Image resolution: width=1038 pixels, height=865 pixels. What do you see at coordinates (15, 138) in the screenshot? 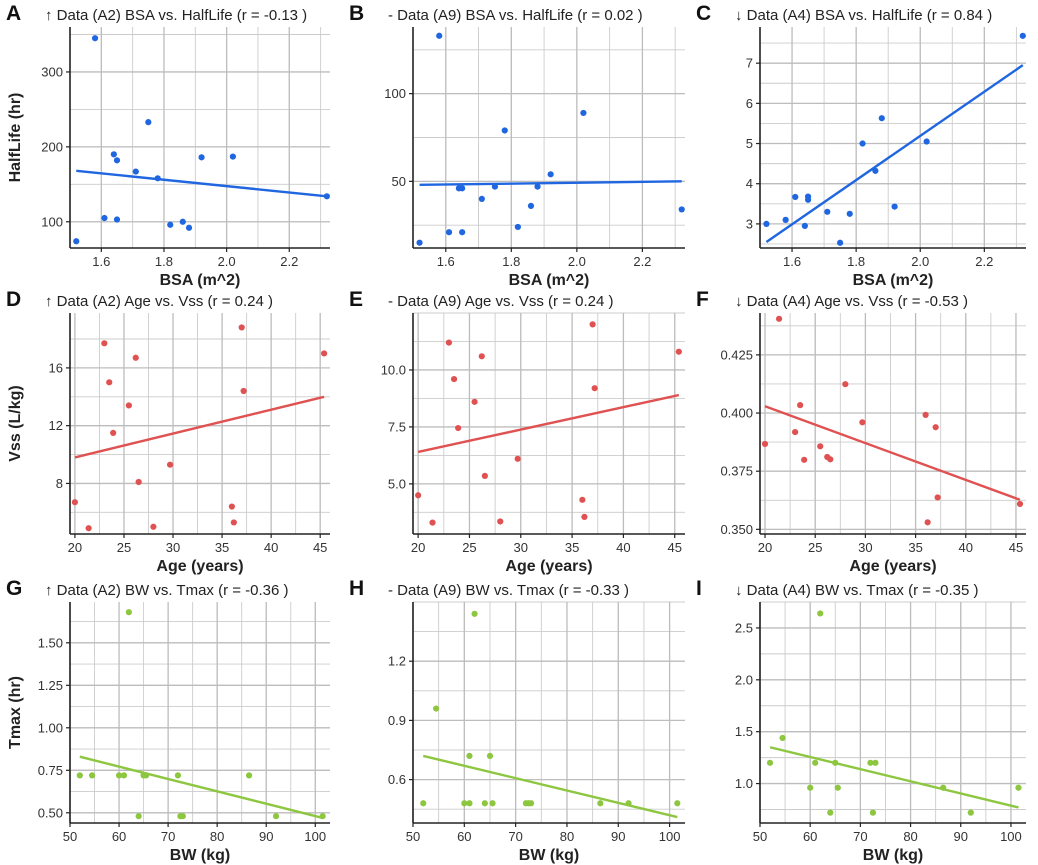
I see `y-axis-label: HalfLife (hr)` at bounding box center [15, 138].